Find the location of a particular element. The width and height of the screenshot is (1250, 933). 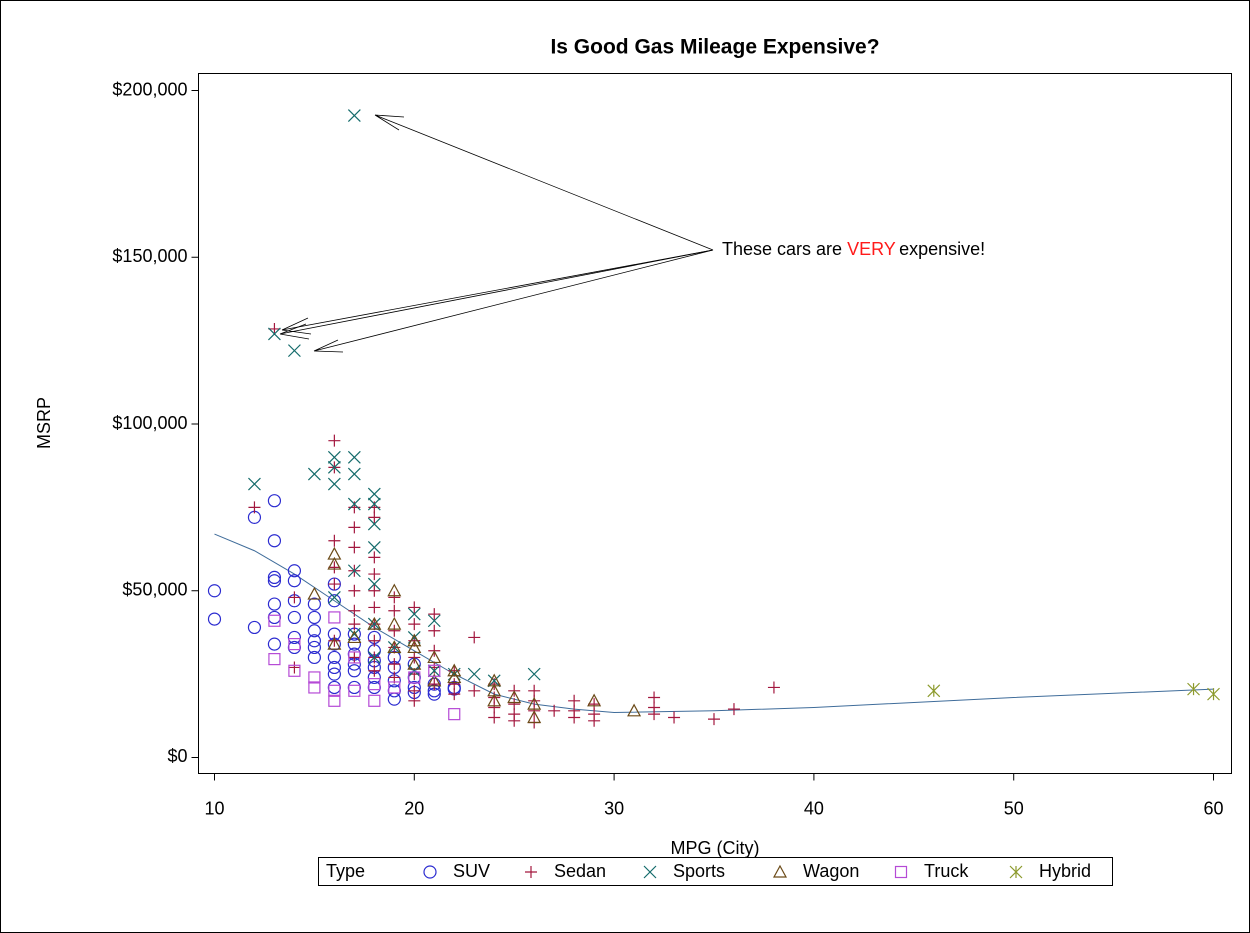

x-axis-label: MPG (City) is located at coordinates (715, 848).